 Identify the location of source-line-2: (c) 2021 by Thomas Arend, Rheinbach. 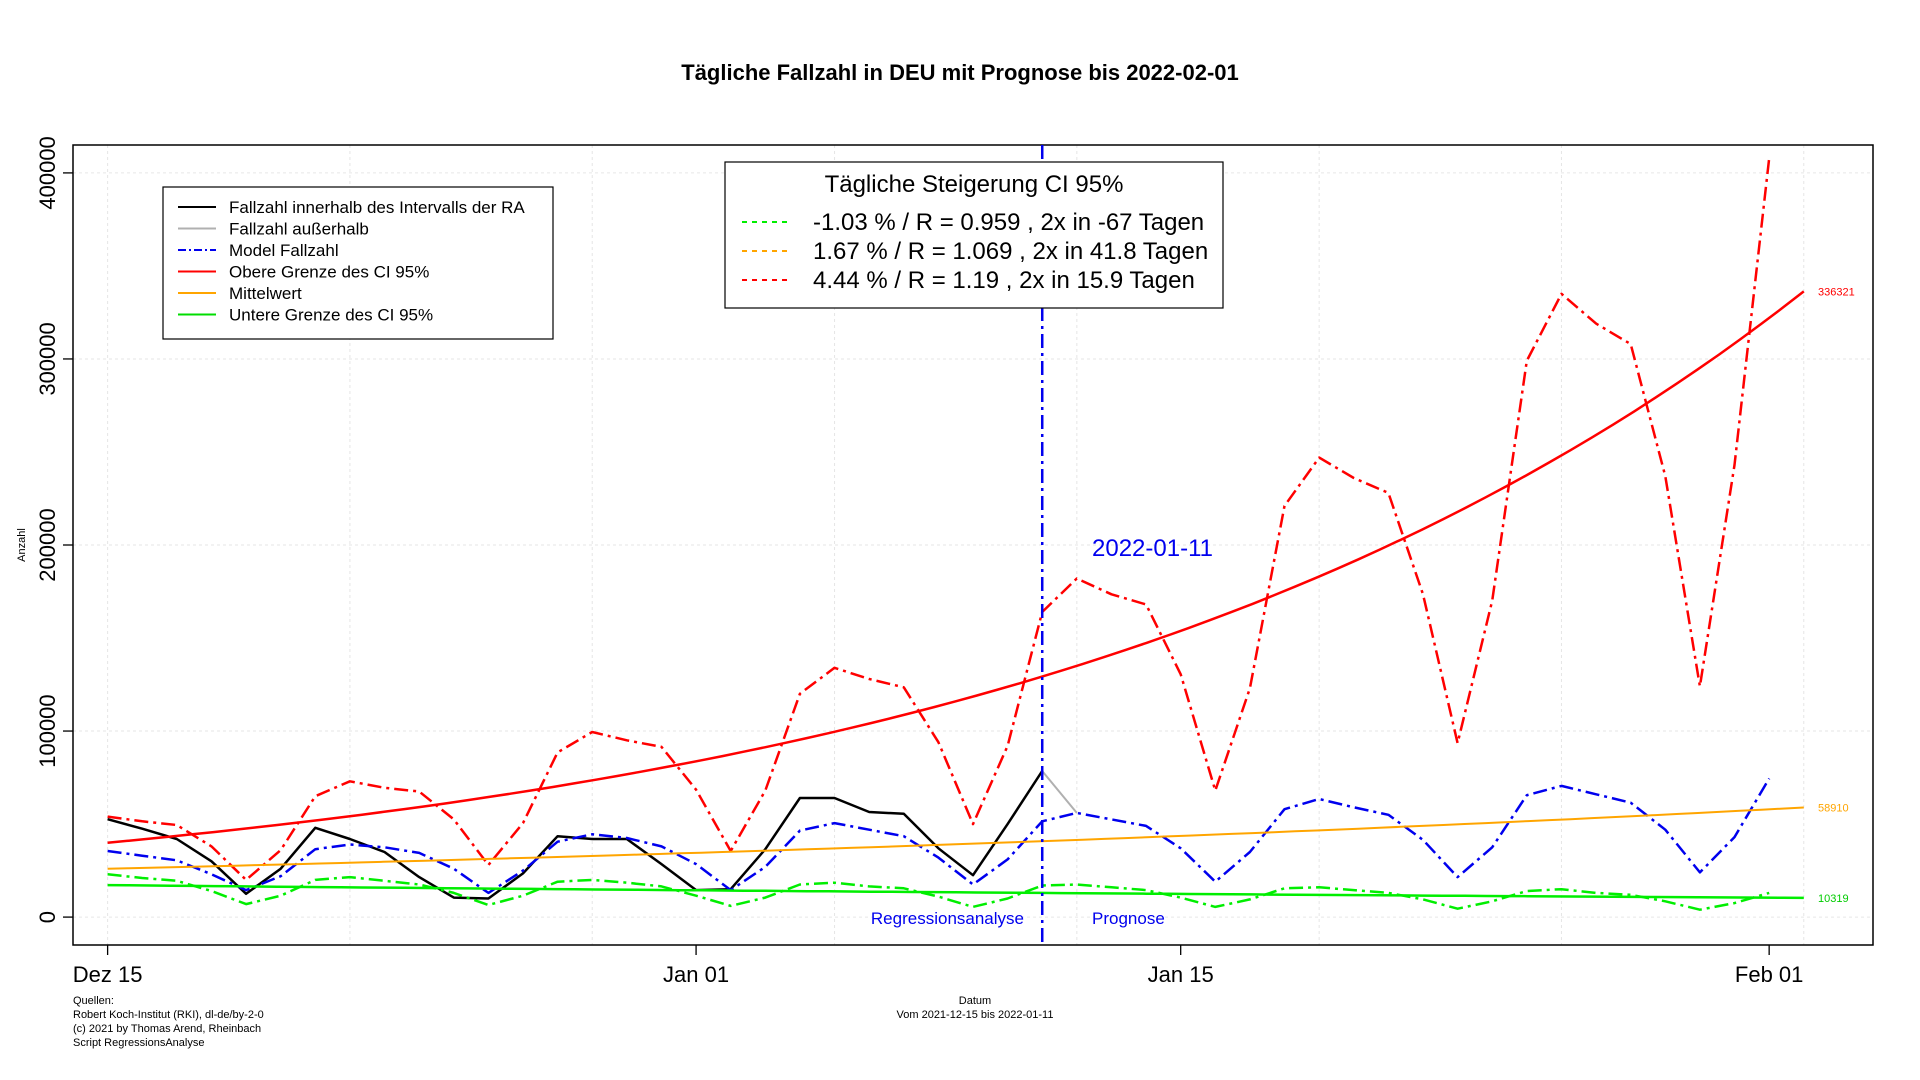
(167, 1029).